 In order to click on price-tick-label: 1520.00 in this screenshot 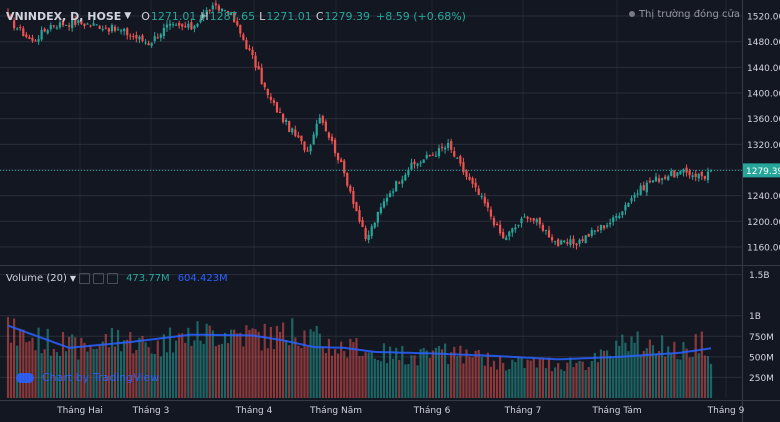, I will do `click(763, 18)`.